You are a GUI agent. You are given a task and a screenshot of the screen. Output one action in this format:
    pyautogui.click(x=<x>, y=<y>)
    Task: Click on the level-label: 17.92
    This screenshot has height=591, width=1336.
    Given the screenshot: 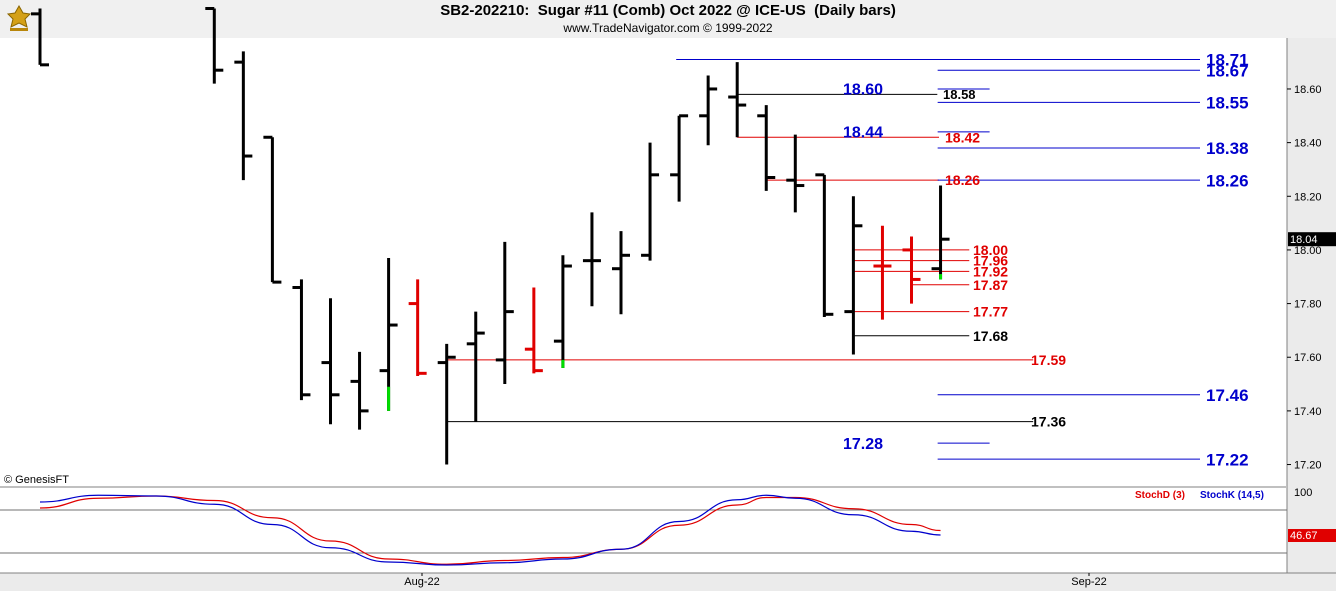 What is the action you would take?
    pyautogui.click(x=990, y=271)
    